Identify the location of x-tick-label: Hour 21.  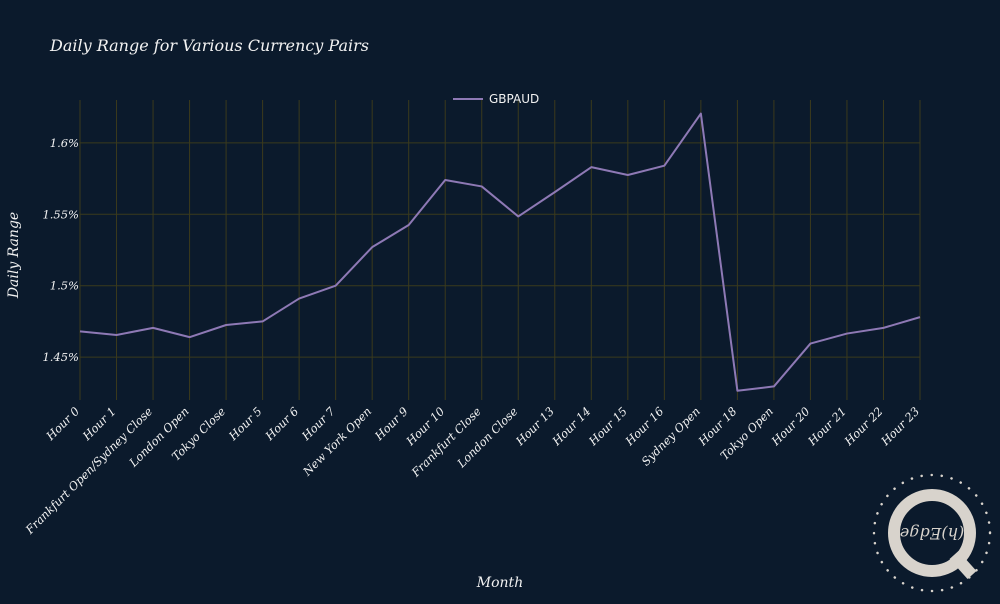
(826, 426).